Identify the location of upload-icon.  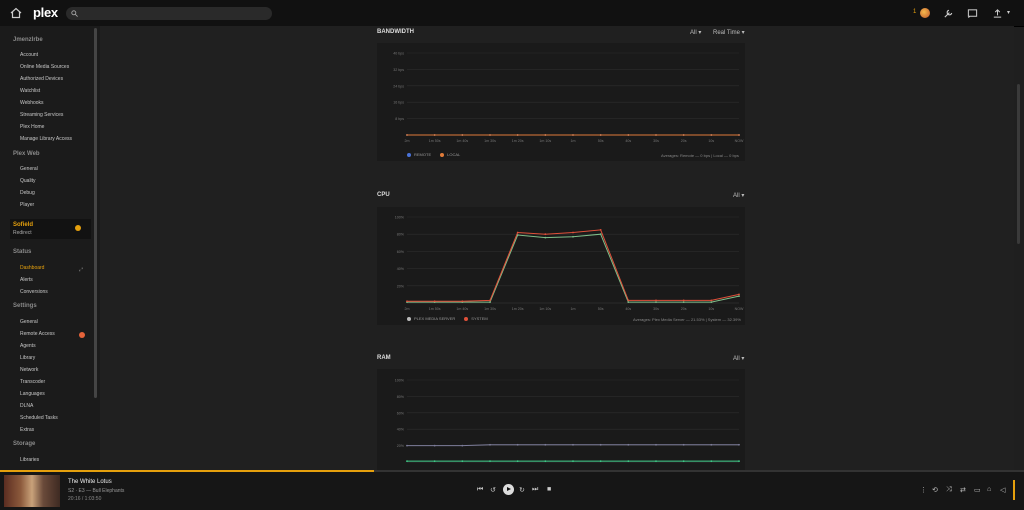
(997, 13).